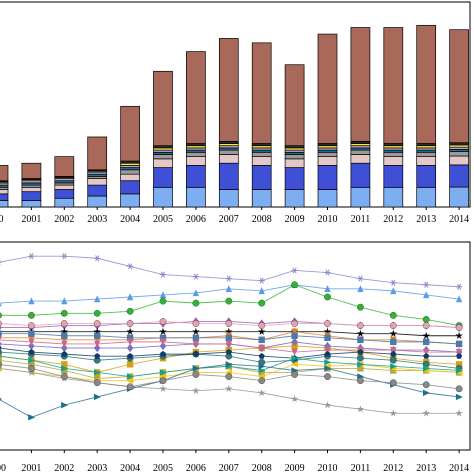  Describe the element at coordinates (3, 468) in the screenshot. I see `x-tick-label: 000` at that location.